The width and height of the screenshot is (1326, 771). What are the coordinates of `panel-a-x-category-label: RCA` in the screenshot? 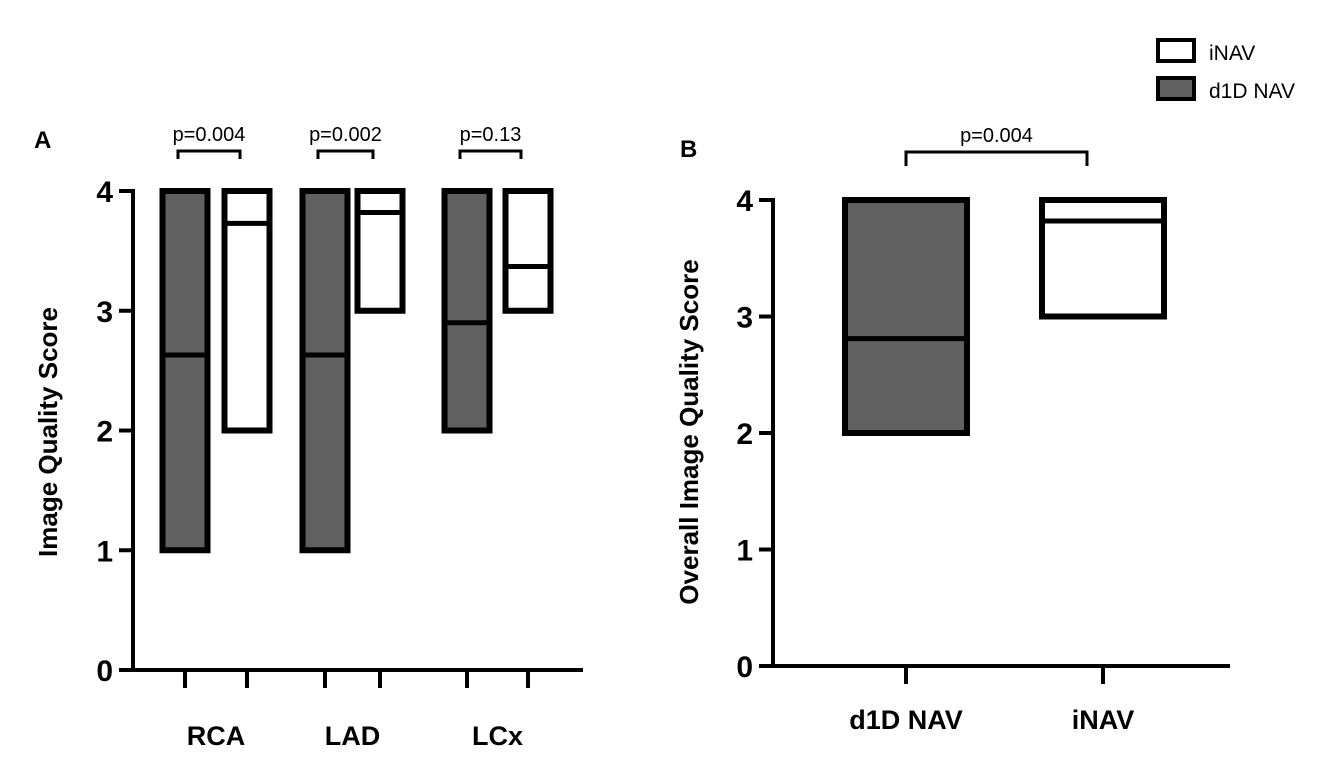 It's located at (216, 736).